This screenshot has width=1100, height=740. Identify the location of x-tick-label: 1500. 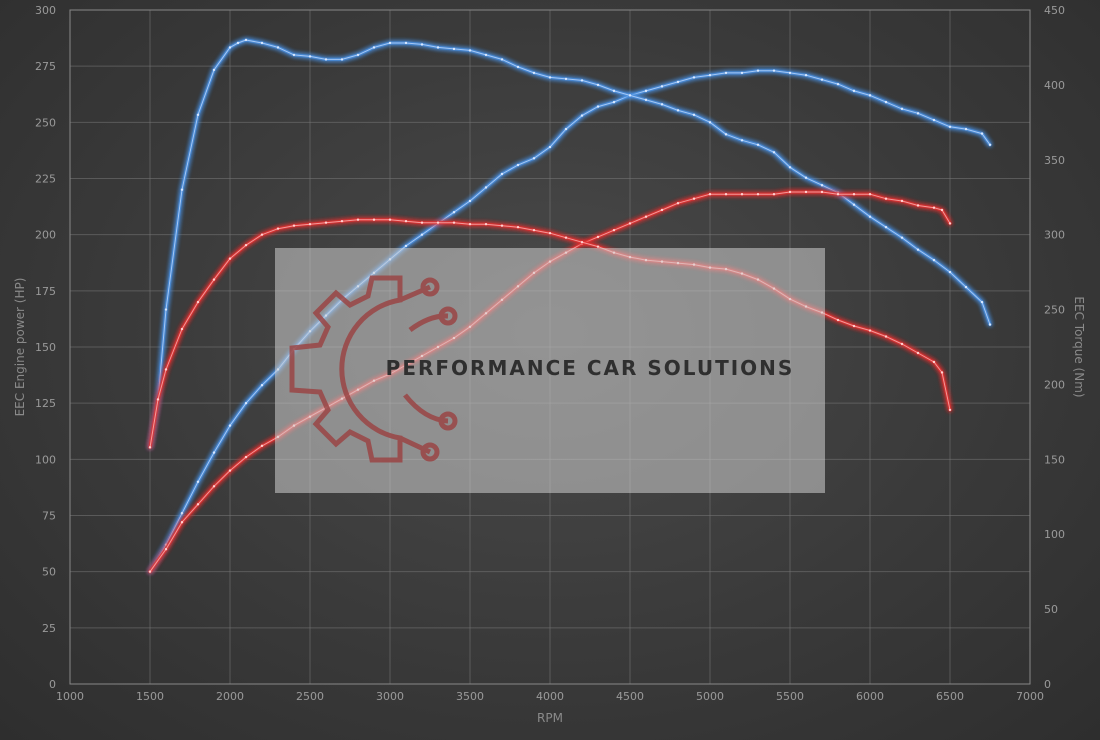
(150, 696).